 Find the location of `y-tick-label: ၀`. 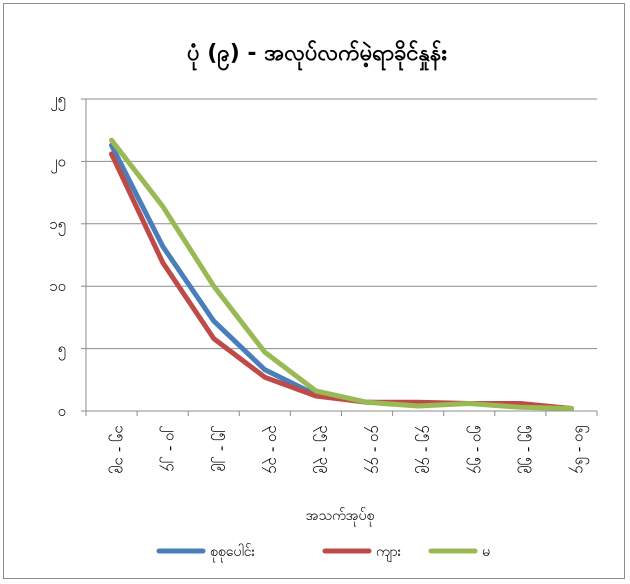

y-tick-label: ၀ is located at coordinates (62, 411).